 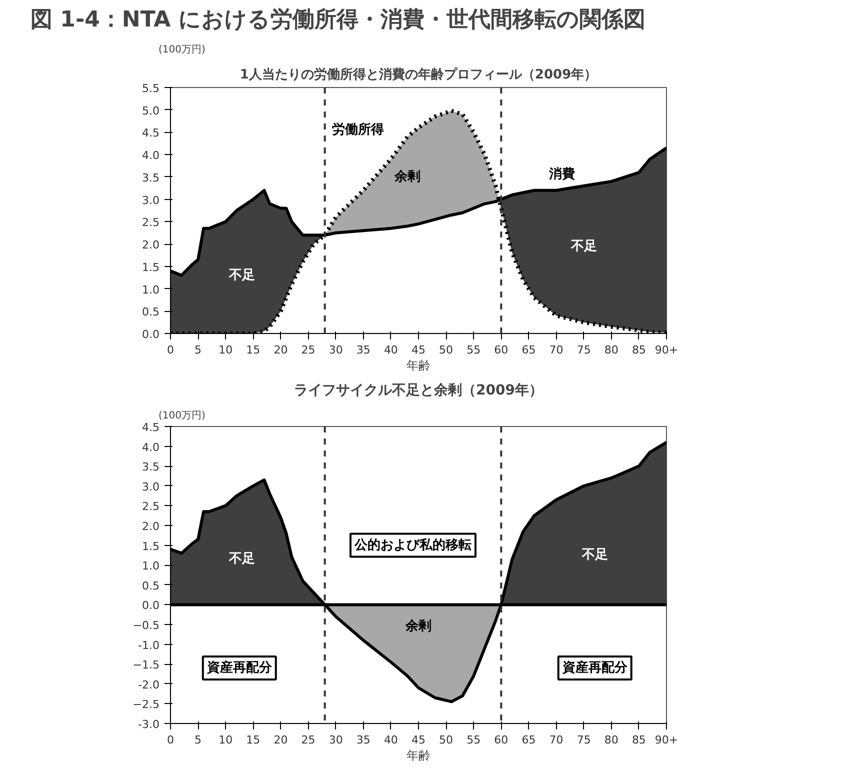 What do you see at coordinates (149, 645) in the screenshot?
I see `y-tick-label: -1.0` at bounding box center [149, 645].